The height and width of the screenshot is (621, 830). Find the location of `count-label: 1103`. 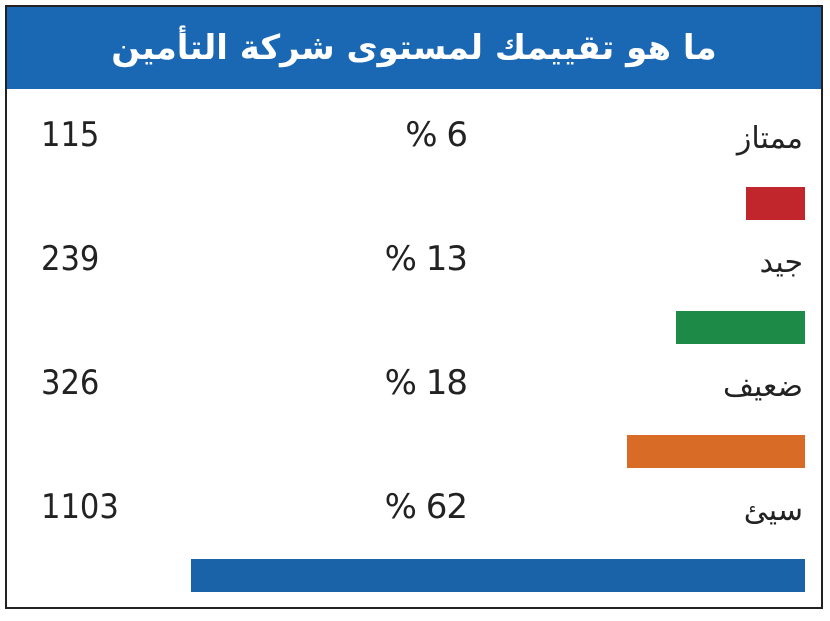

count-label: 1103 is located at coordinates (80, 507).